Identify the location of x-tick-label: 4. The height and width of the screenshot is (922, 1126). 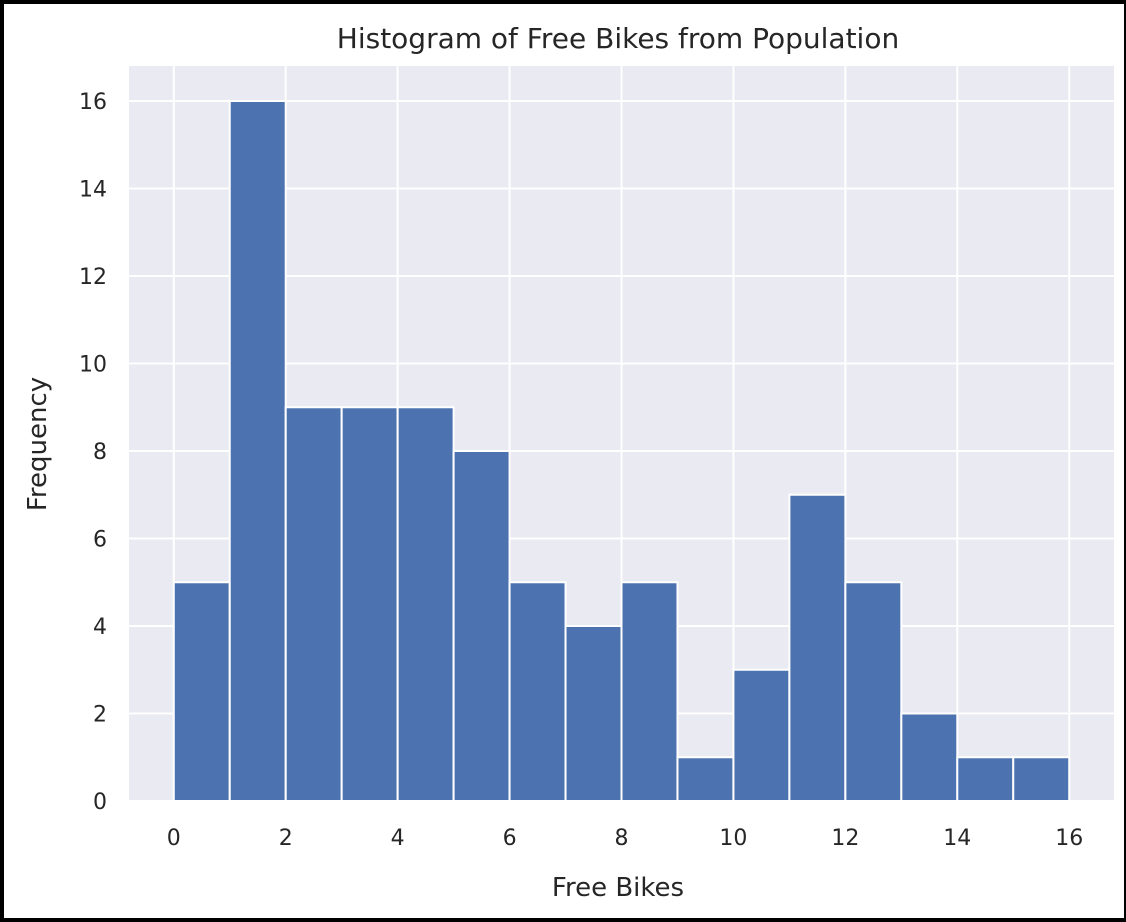
(398, 838).